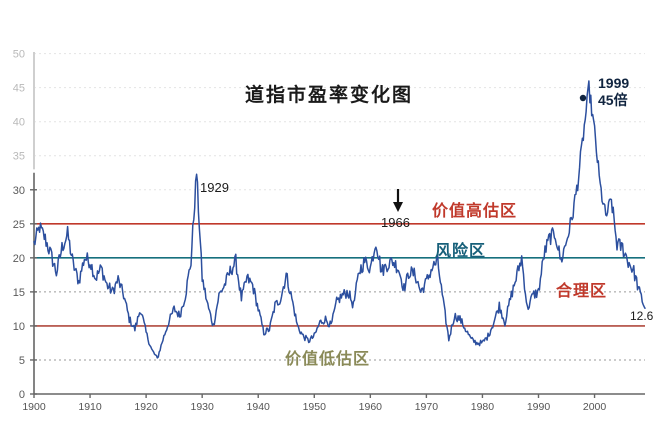  I want to click on y-tick-label-35: 35, so click(19, 157).